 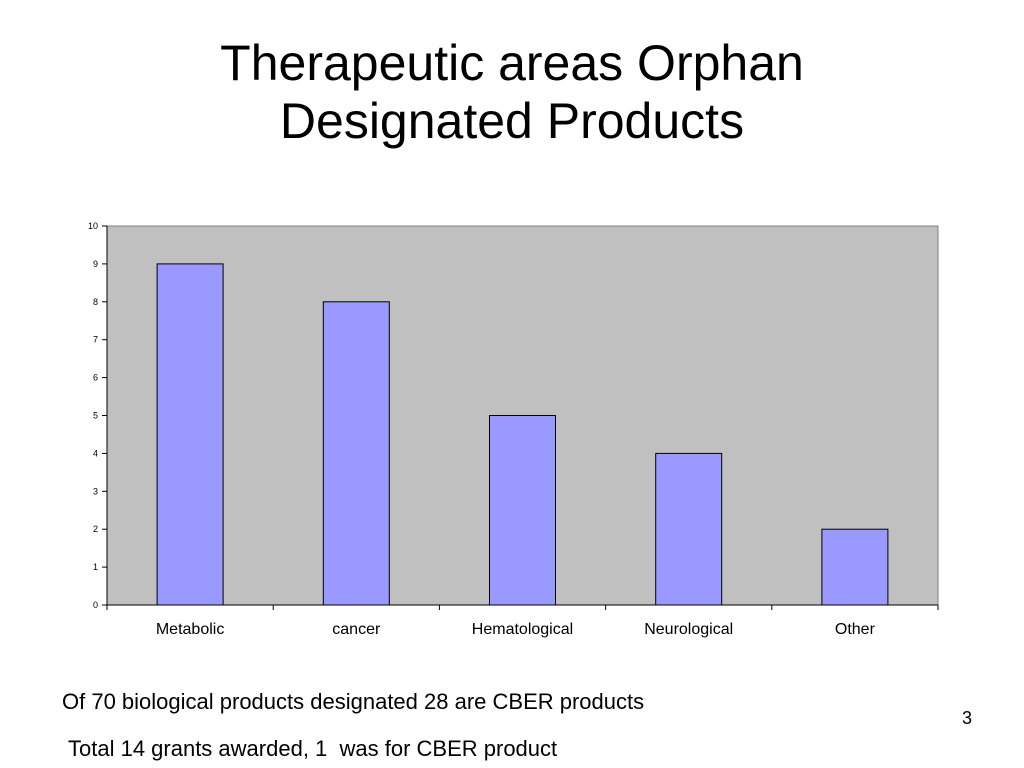 I want to click on y-tick-label: 9, so click(x=95, y=264).